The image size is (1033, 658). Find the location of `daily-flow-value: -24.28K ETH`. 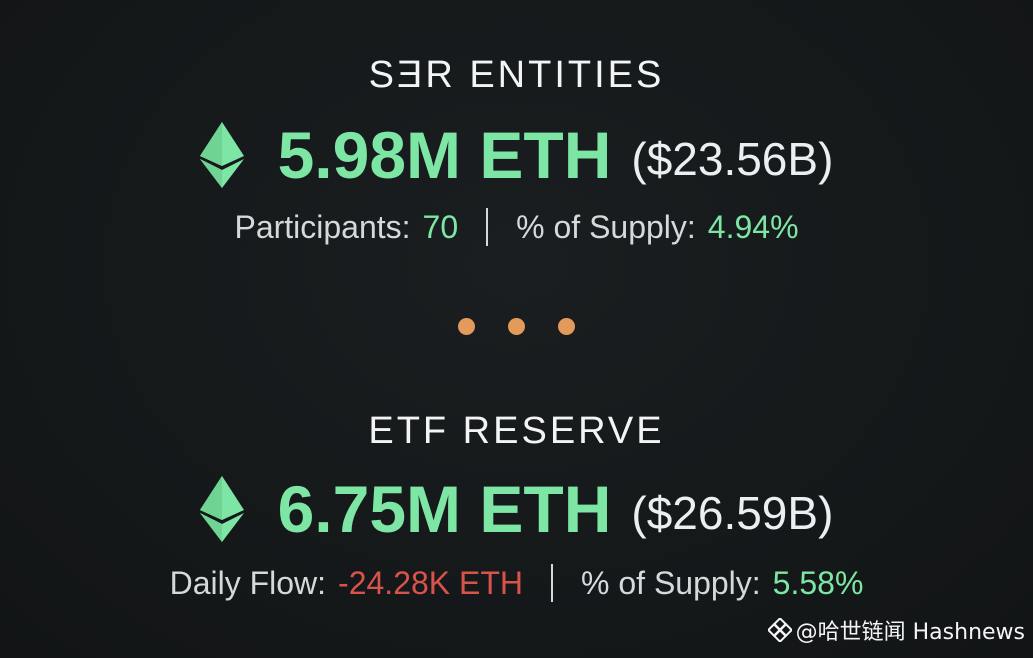

daily-flow-value: -24.28K ETH is located at coordinates (431, 582).